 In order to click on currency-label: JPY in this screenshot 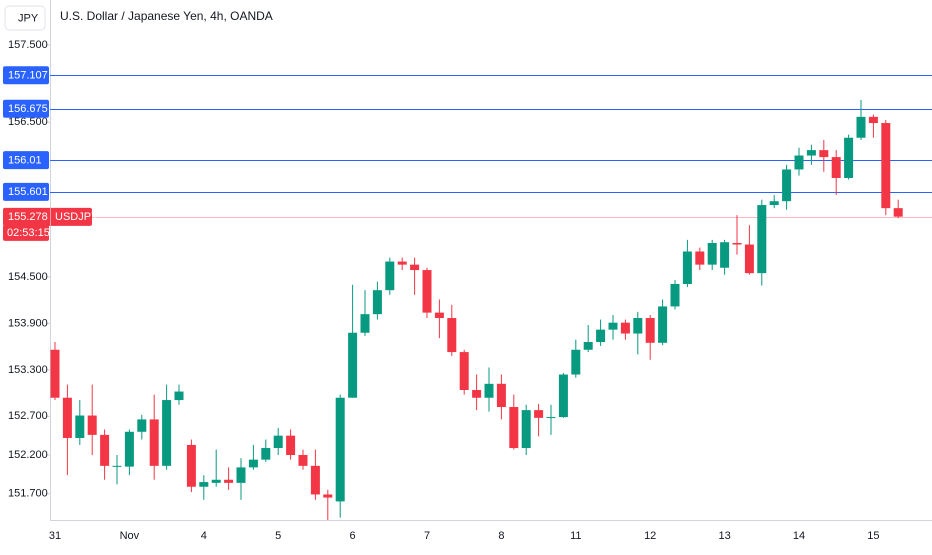, I will do `click(28, 18)`.